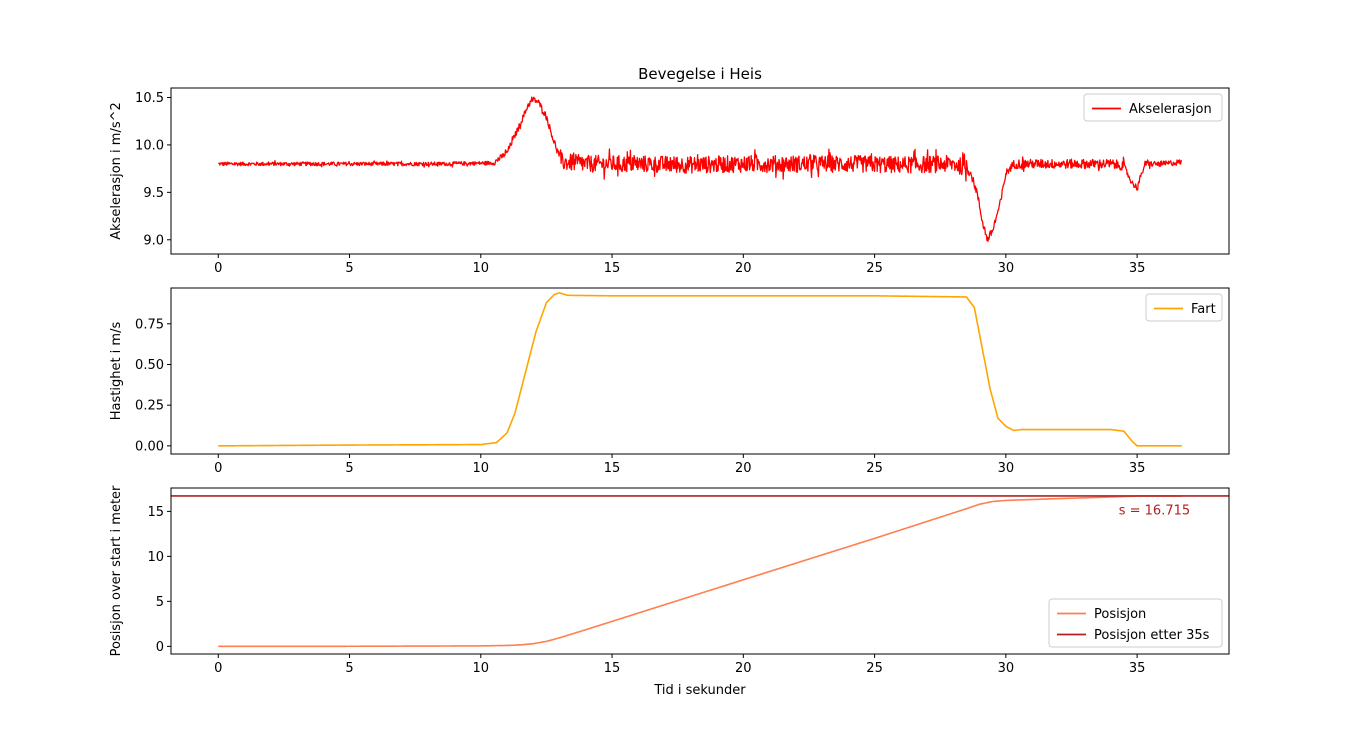 The width and height of the screenshot is (1366, 734). I want to click on series-line-fart, so click(700, 369).